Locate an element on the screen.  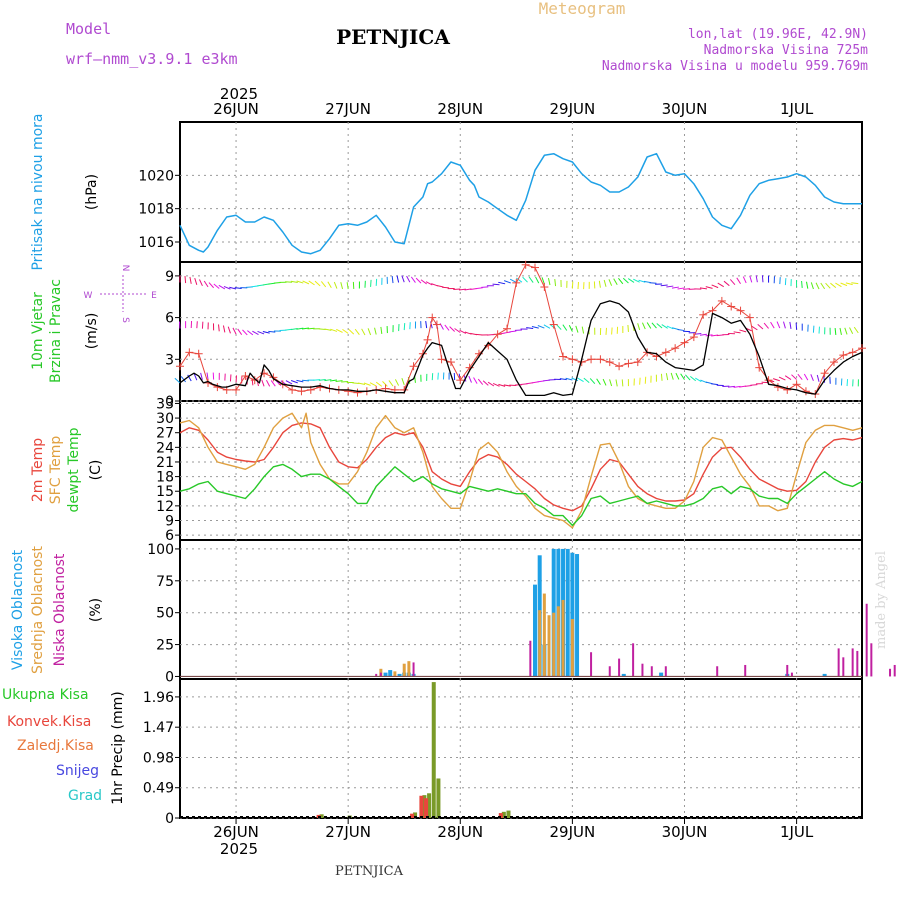
top-day-label-2: 28JUN is located at coordinates (460, 109).